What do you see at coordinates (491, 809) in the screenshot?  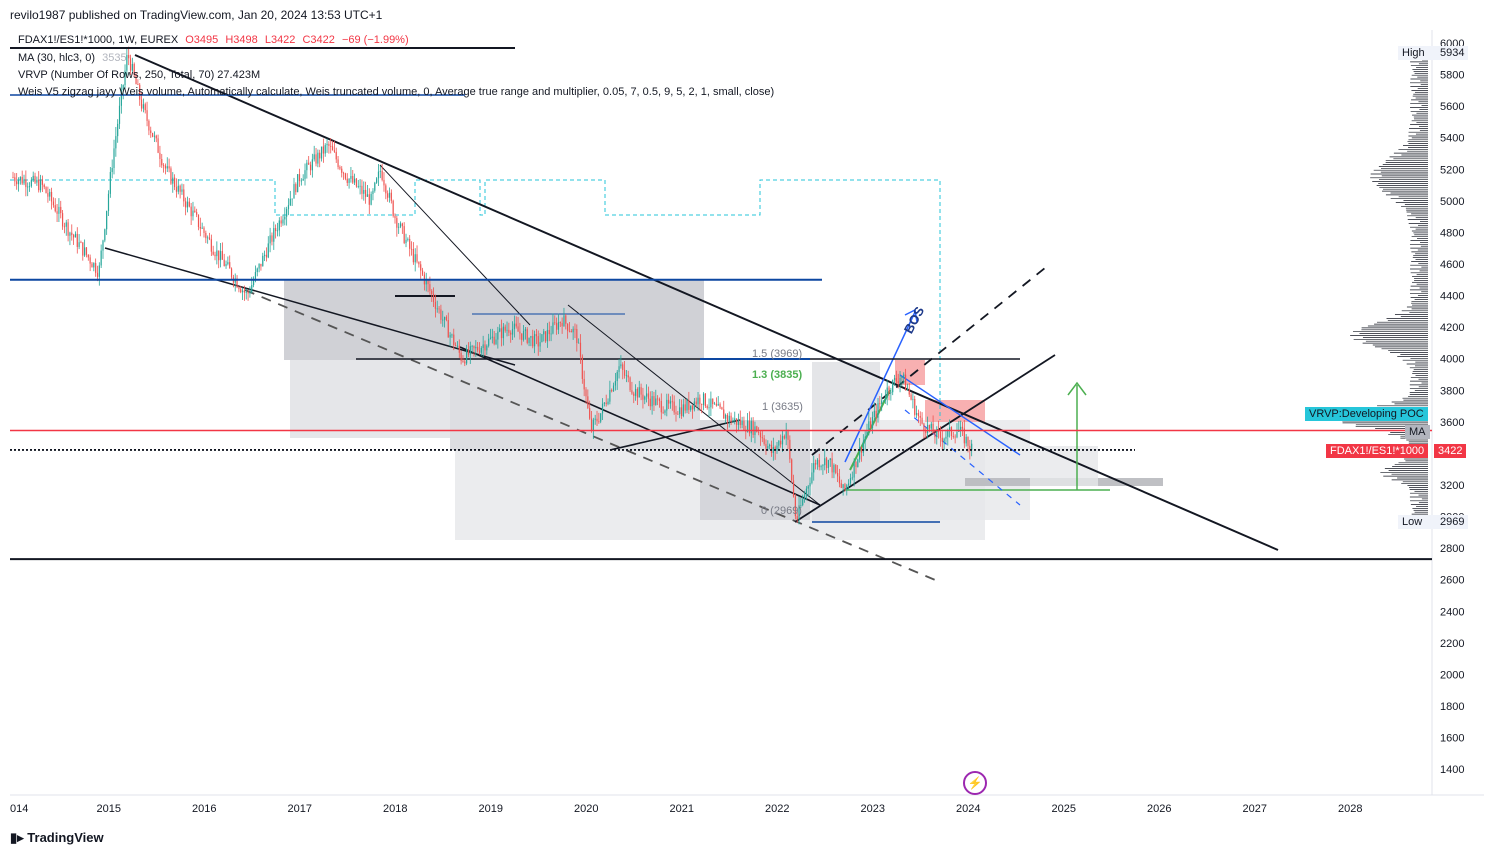 I see `x-tick-label: 2019` at bounding box center [491, 809].